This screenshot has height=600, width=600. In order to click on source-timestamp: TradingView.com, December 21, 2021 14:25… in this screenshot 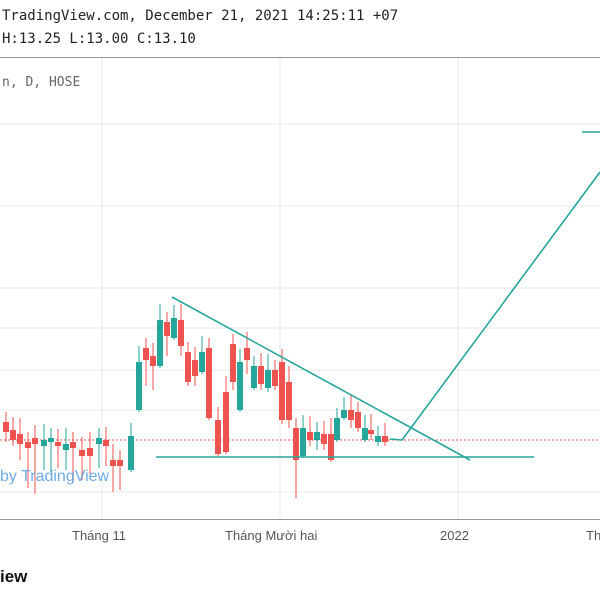, I will do `click(200, 16)`.